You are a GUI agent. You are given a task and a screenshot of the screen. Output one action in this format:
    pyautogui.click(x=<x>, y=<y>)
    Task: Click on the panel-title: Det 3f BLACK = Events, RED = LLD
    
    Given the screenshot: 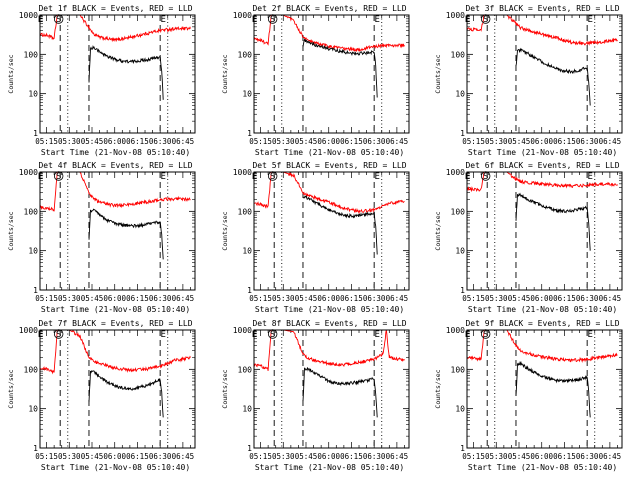 What is the action you would take?
    pyautogui.click(x=542, y=8)
    